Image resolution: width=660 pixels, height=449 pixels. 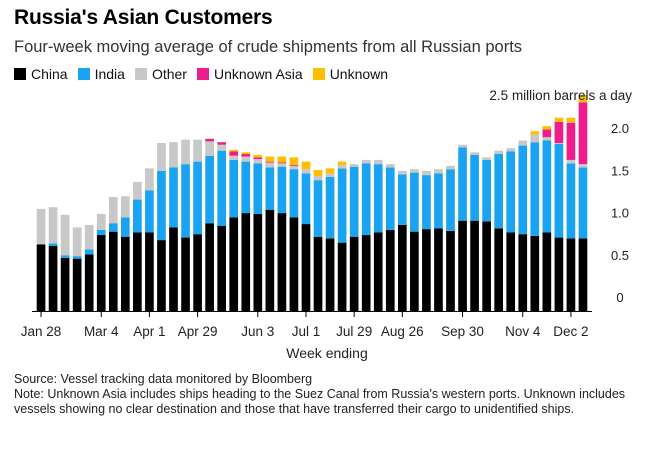 What do you see at coordinates (41, 331) in the screenshot?
I see `x-tick-label-0: Jan 28` at bounding box center [41, 331].